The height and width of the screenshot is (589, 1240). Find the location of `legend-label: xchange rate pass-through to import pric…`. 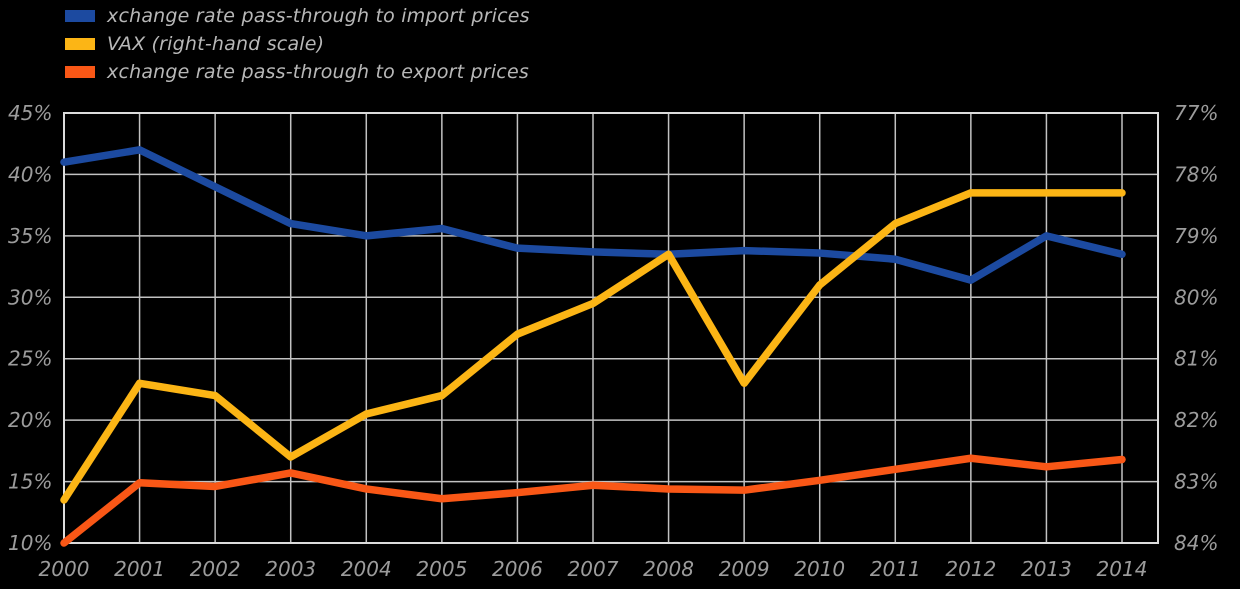

legend-label: xchange rate pass-through to import pric… is located at coordinates (318, 15).